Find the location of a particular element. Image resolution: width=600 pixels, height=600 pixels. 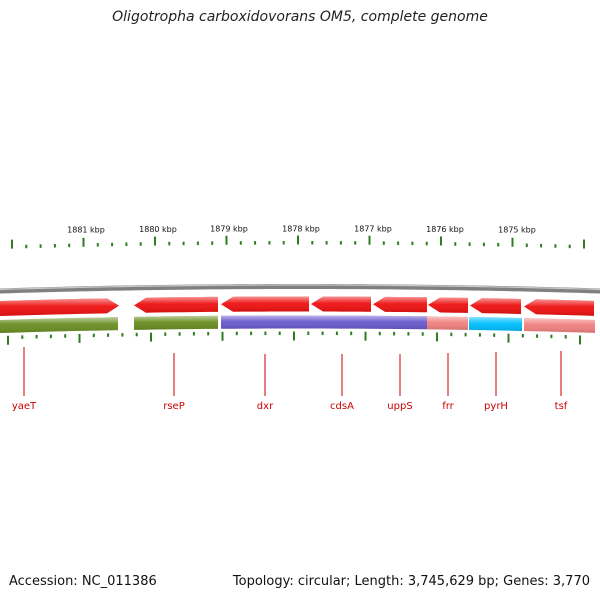

gene-name: yaeT is located at coordinates (24, 406).